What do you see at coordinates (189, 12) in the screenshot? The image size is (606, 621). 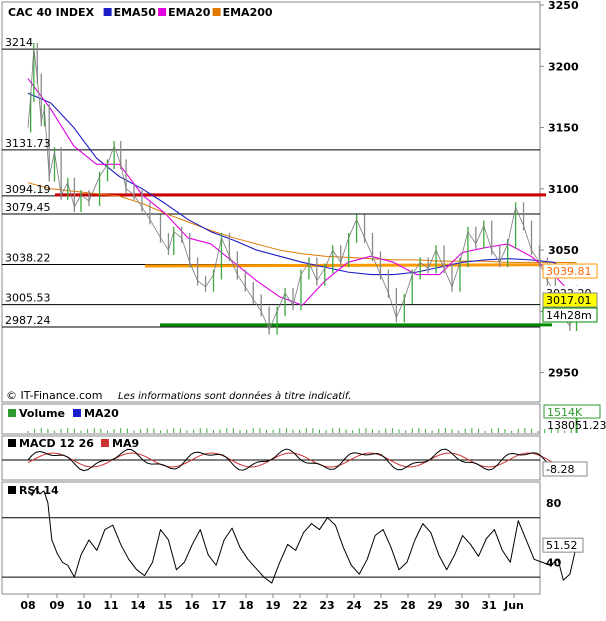 I see `legend-label: EMA20` at bounding box center [189, 12].